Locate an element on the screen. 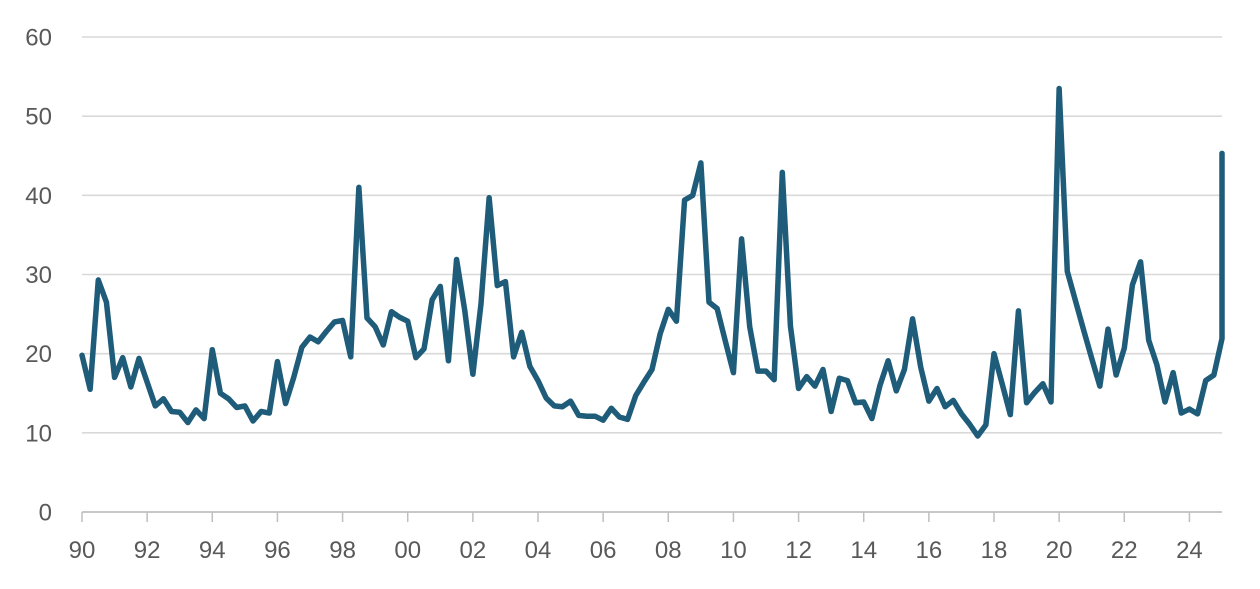 This screenshot has height=589, width=1260. x-tick-label-92: 92 is located at coordinates (147, 550).